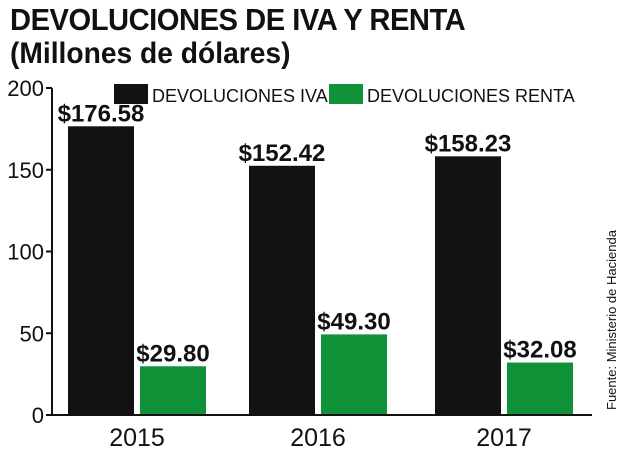 Image resolution: width=627 pixels, height=455 pixels. I want to click on chart-title: DEVOLUCIONES DE IVA Y RENTA, so click(238, 19).